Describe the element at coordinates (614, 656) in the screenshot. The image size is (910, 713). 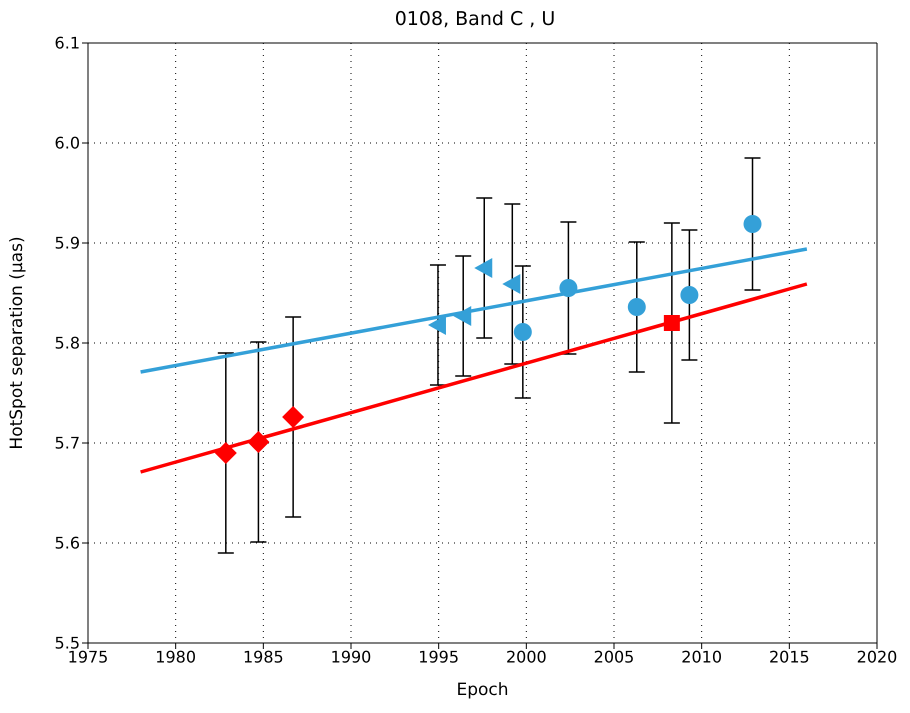
I see `x-tick-label: 2005` at that location.